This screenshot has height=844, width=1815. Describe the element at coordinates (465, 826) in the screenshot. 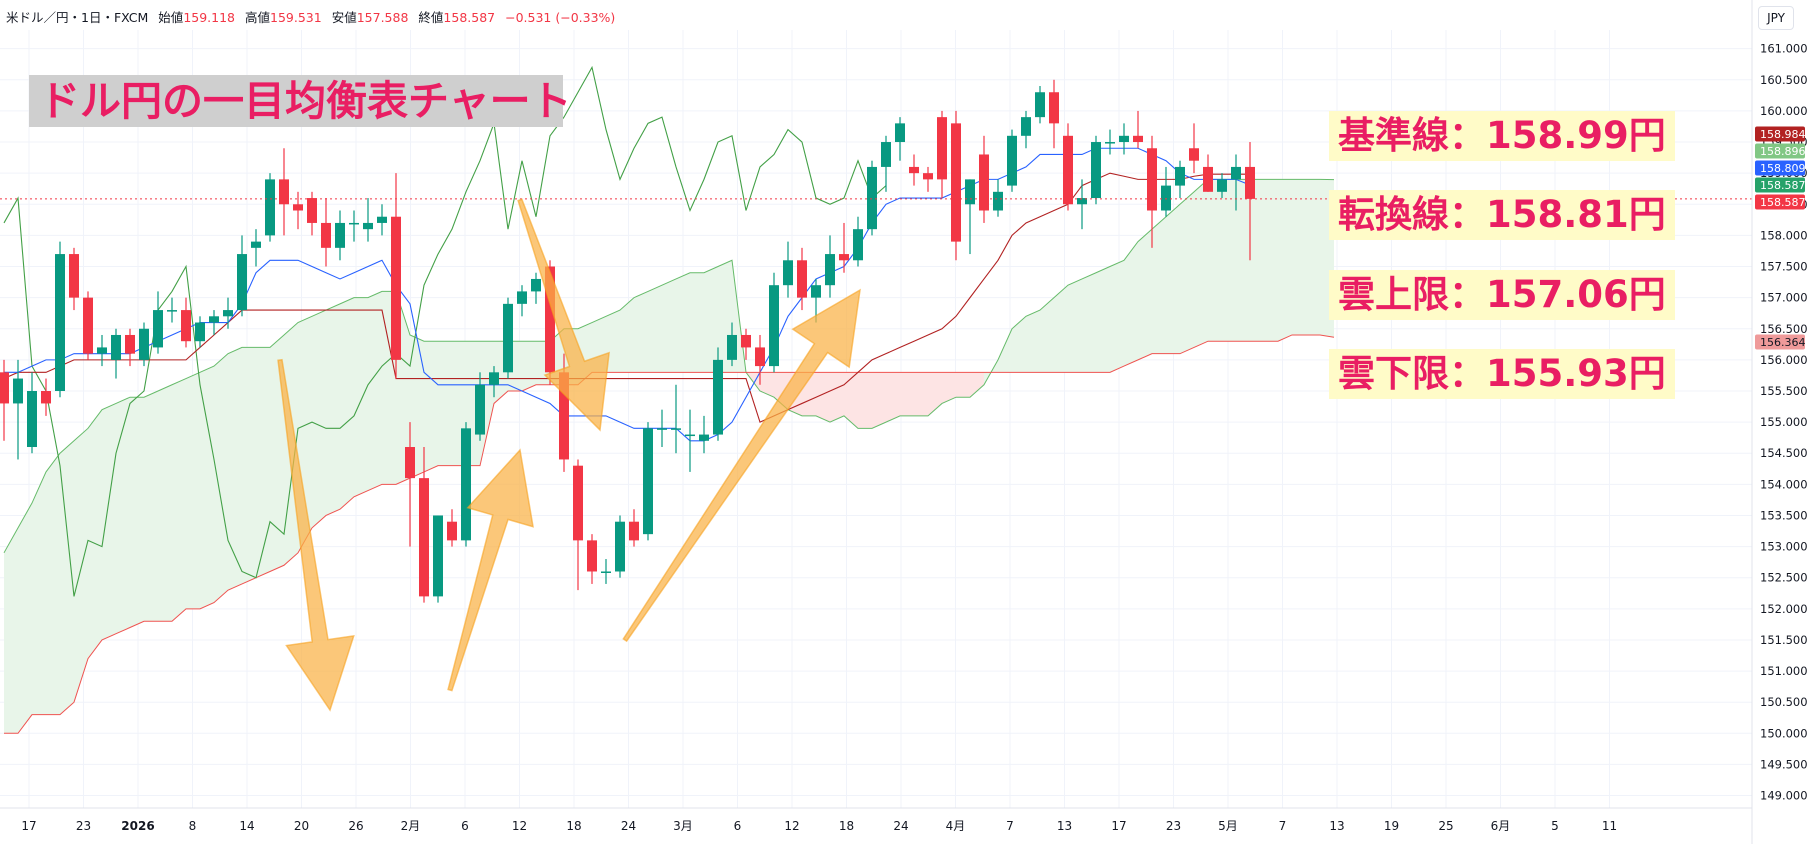

I see `time-tick-label: 6` at that location.